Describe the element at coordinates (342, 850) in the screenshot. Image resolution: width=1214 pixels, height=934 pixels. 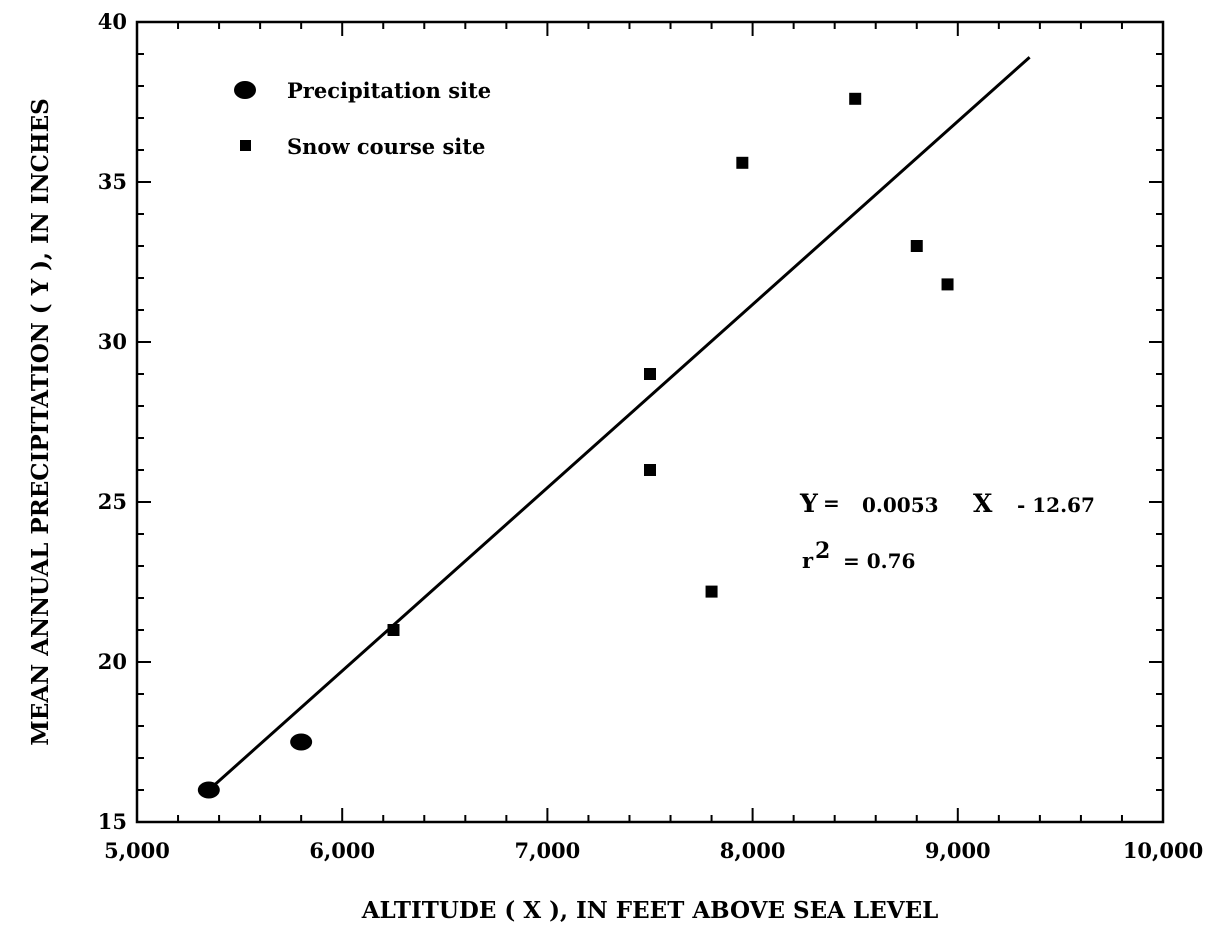
I see `x-tick-label: 6,000` at that location.